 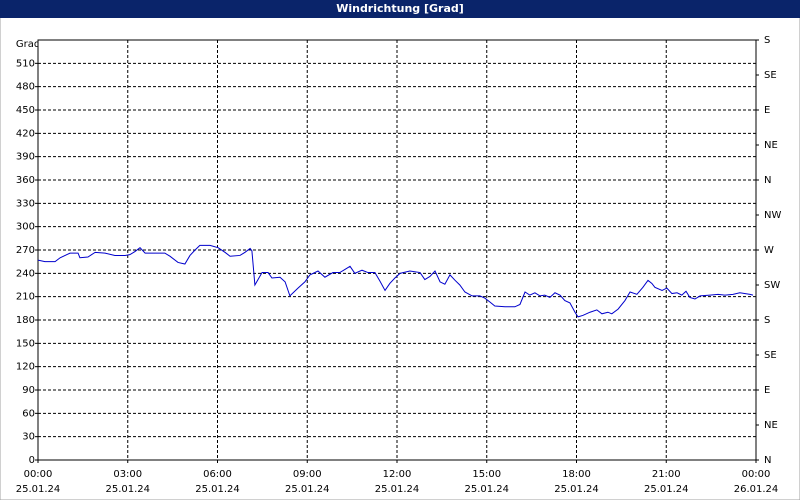 I want to click on y-tick-label: 330, so click(x=25, y=203).